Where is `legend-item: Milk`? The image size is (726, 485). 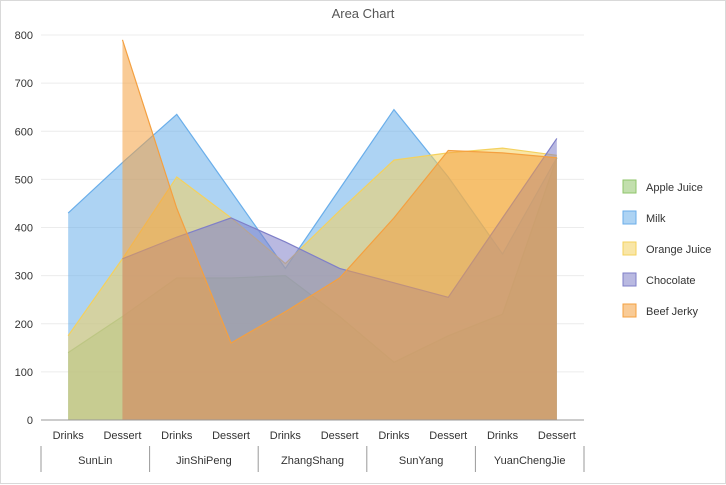
legend-item: Milk is located at coordinates (644, 217).